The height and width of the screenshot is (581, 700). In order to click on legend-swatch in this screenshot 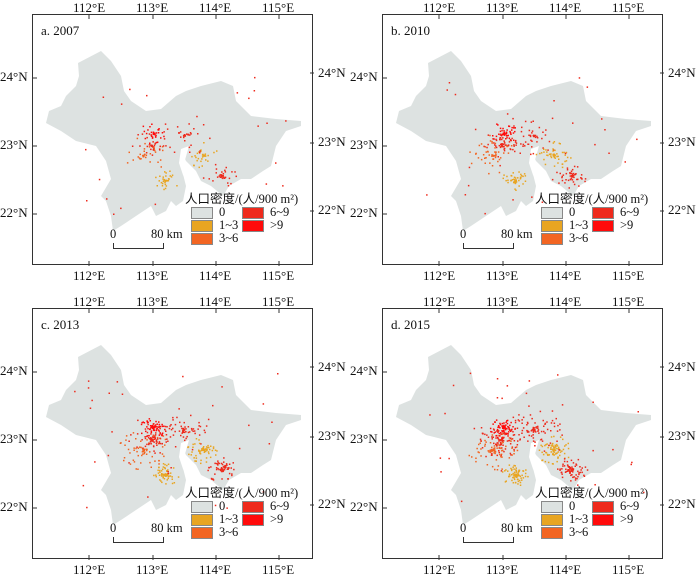, I will do `click(603, 519)`.